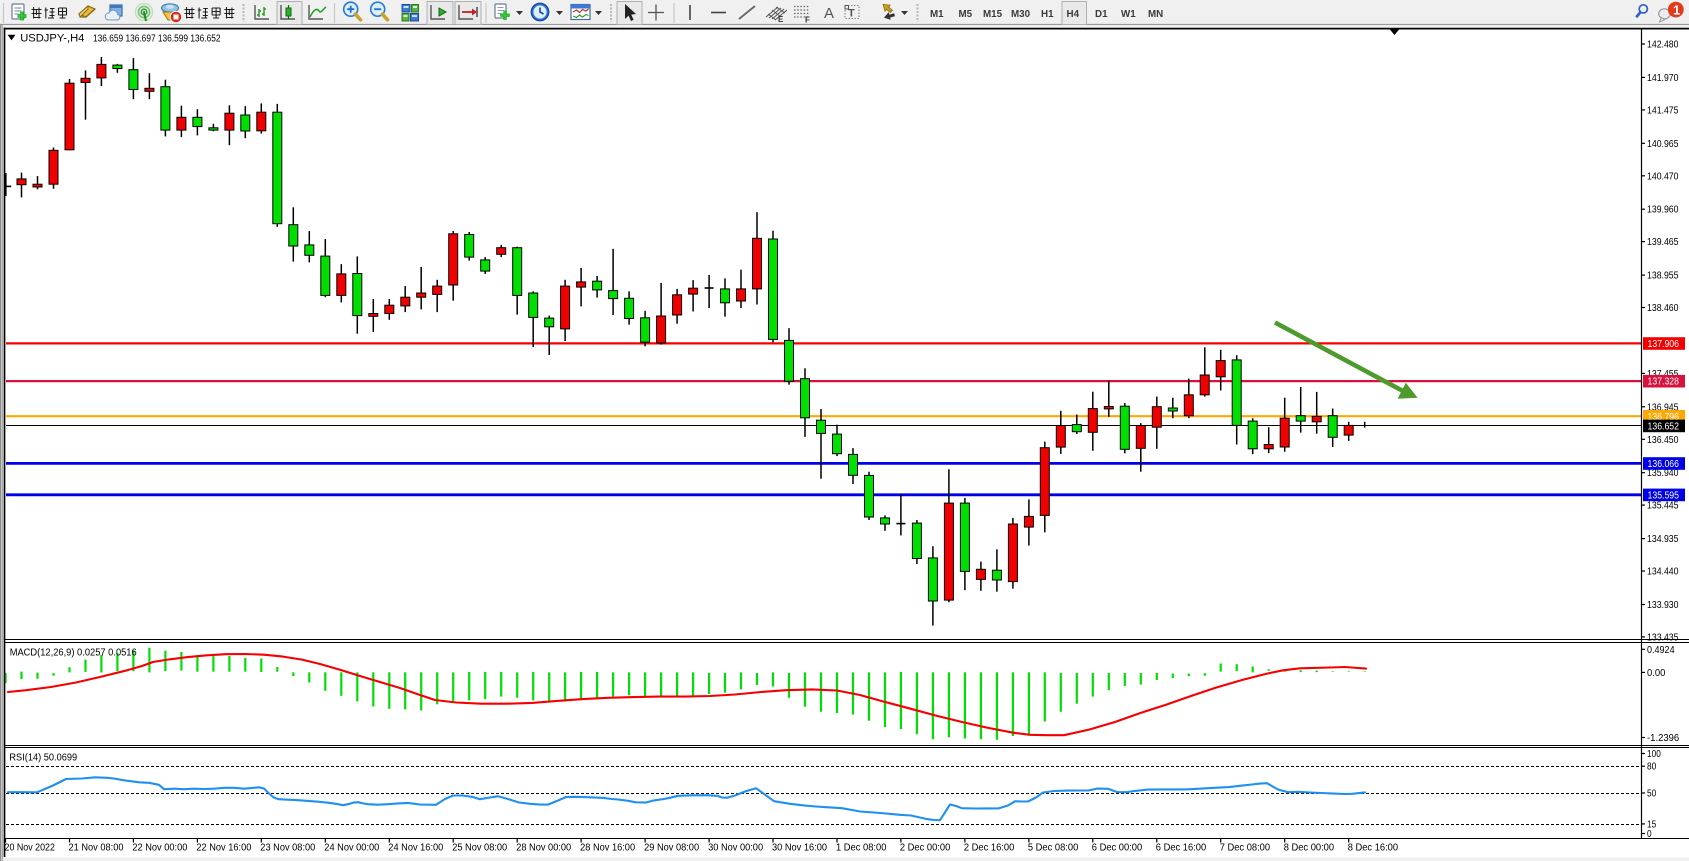 The width and height of the screenshot is (1689, 861). Describe the element at coordinates (1053, 848) in the screenshot. I see `svg-text: 5 Dec 08:00` at that location.